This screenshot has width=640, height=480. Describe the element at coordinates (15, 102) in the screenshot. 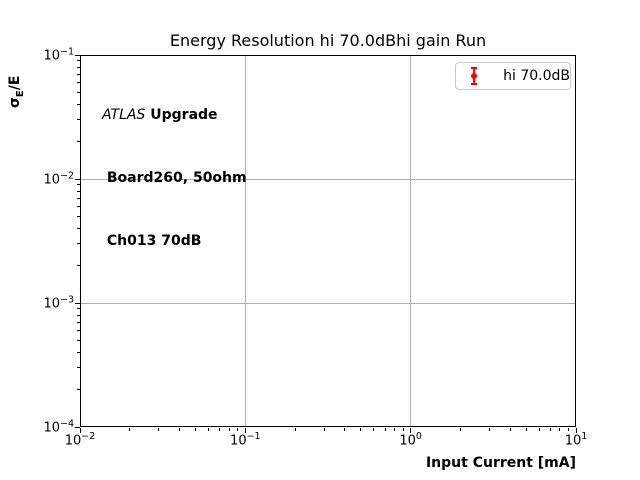

I see `ylabel-sigma: σ` at that location.